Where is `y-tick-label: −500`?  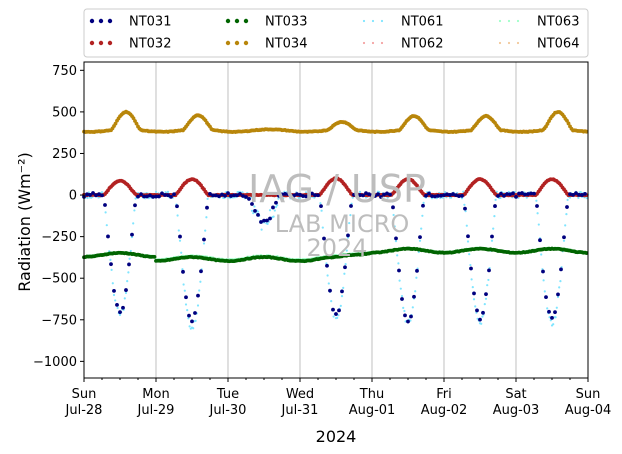 y-tick-label: −500 is located at coordinates (59, 279).